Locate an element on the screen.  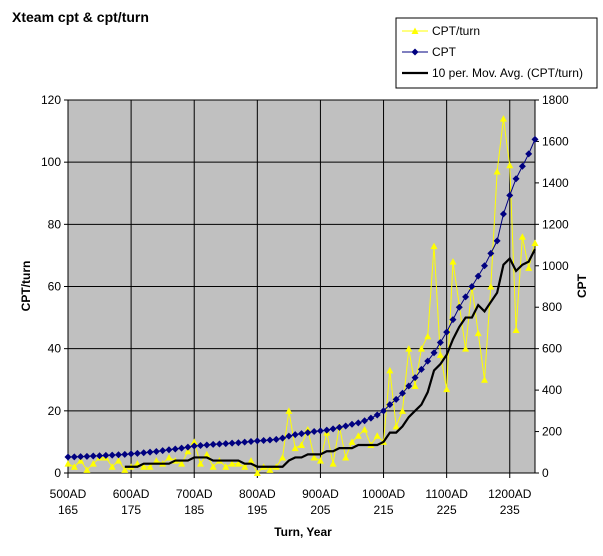
x-axis-title: Turn, Year is located at coordinates (303, 532).